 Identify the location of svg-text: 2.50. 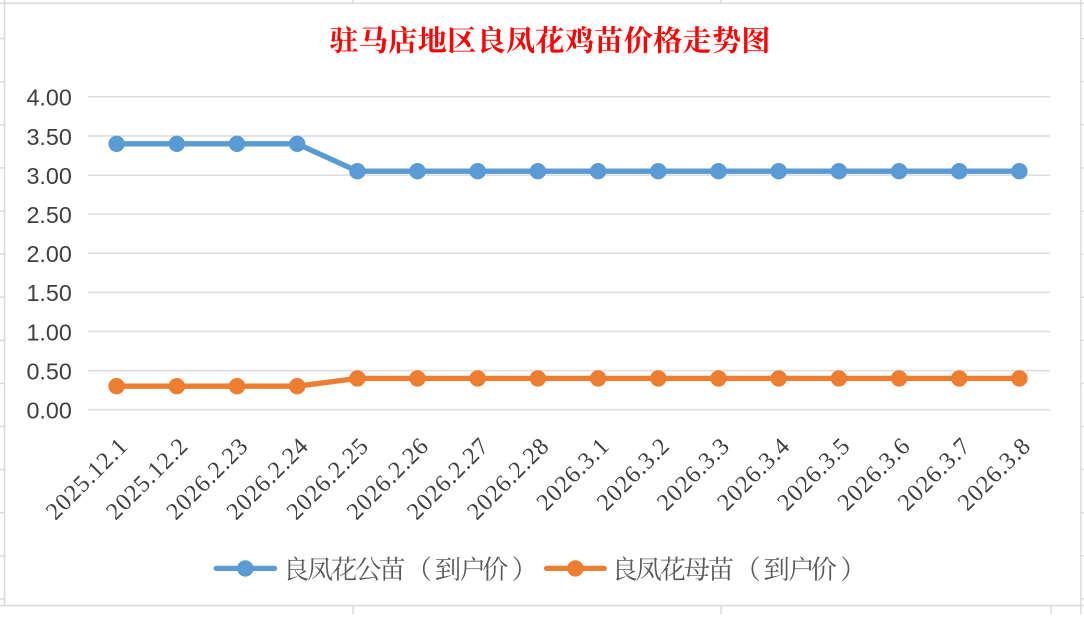
(48, 215).